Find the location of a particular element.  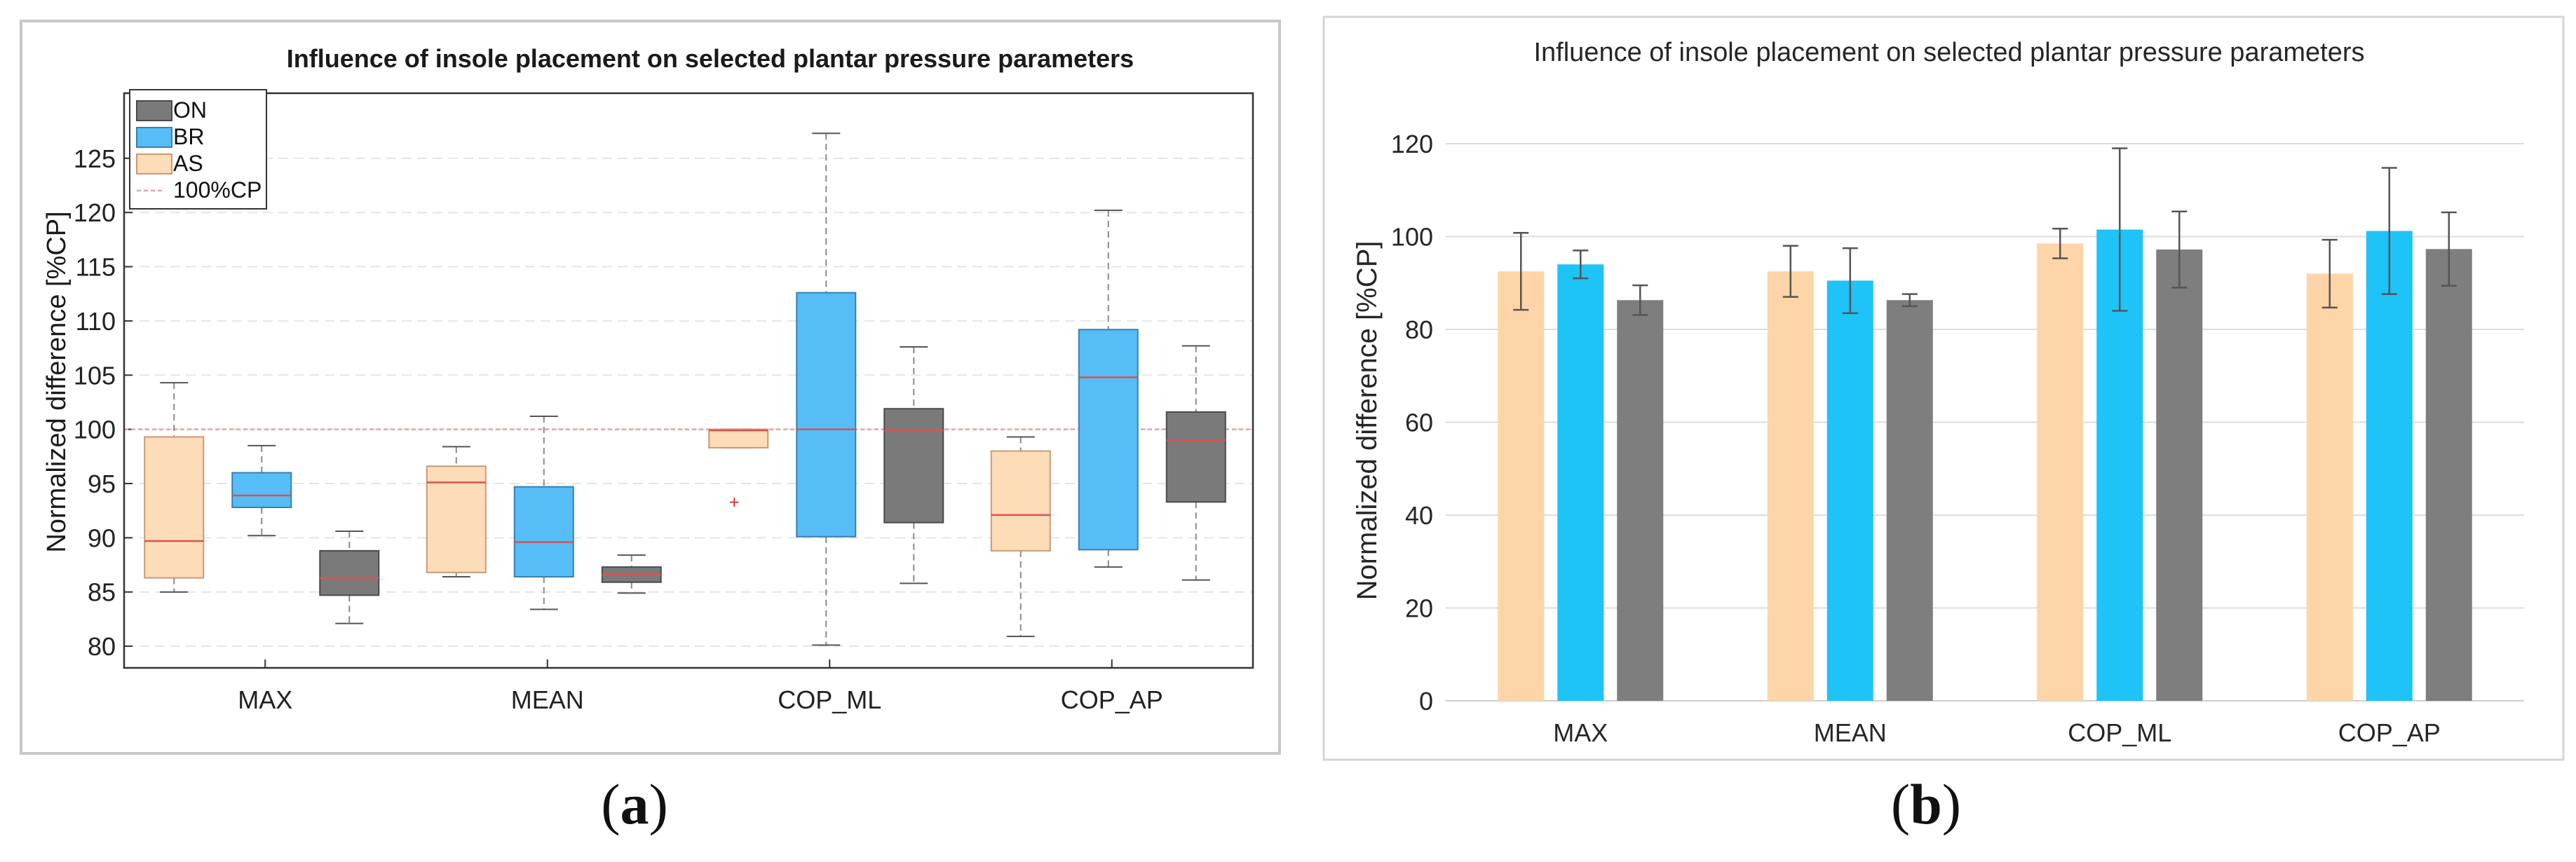

x-tick-label-b: COP_ML is located at coordinates (2119, 733).